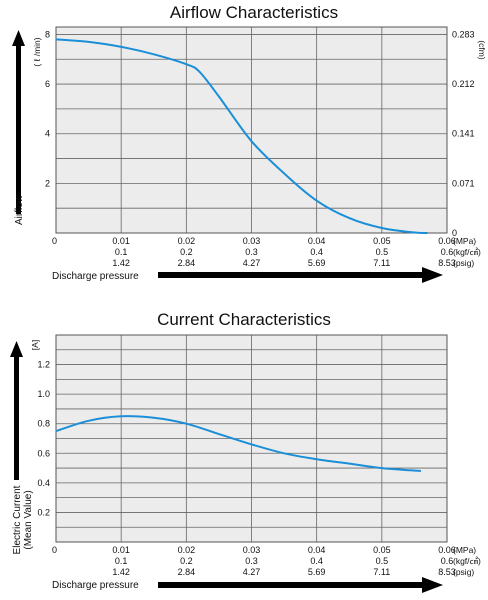  What do you see at coordinates (47, 34) in the screenshot?
I see `airflow-y-tick-label: 8` at bounding box center [47, 34].